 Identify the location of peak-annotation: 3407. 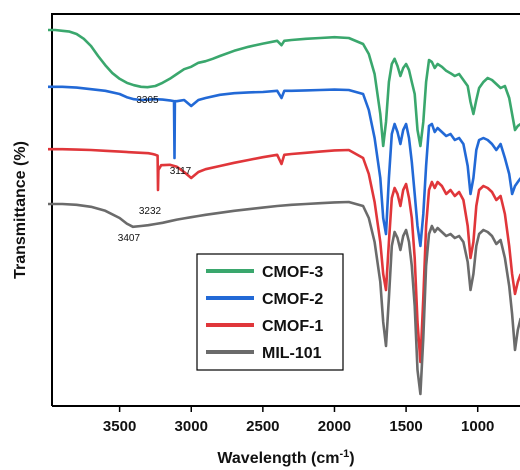
(129, 238).